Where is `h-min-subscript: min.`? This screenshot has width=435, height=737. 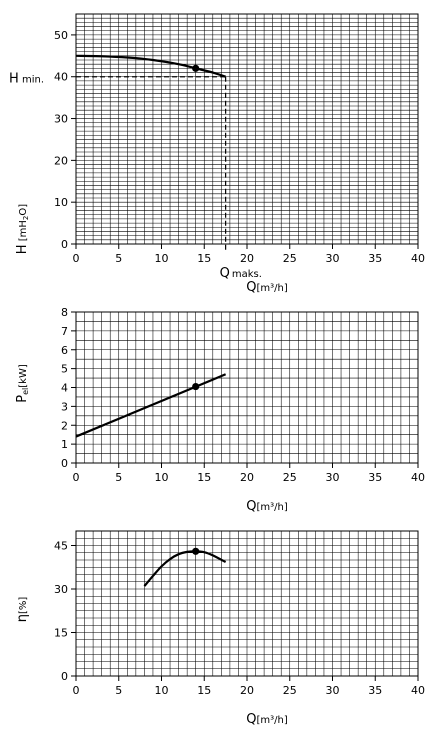
h-min-subscript: min. is located at coordinates (31, 80).